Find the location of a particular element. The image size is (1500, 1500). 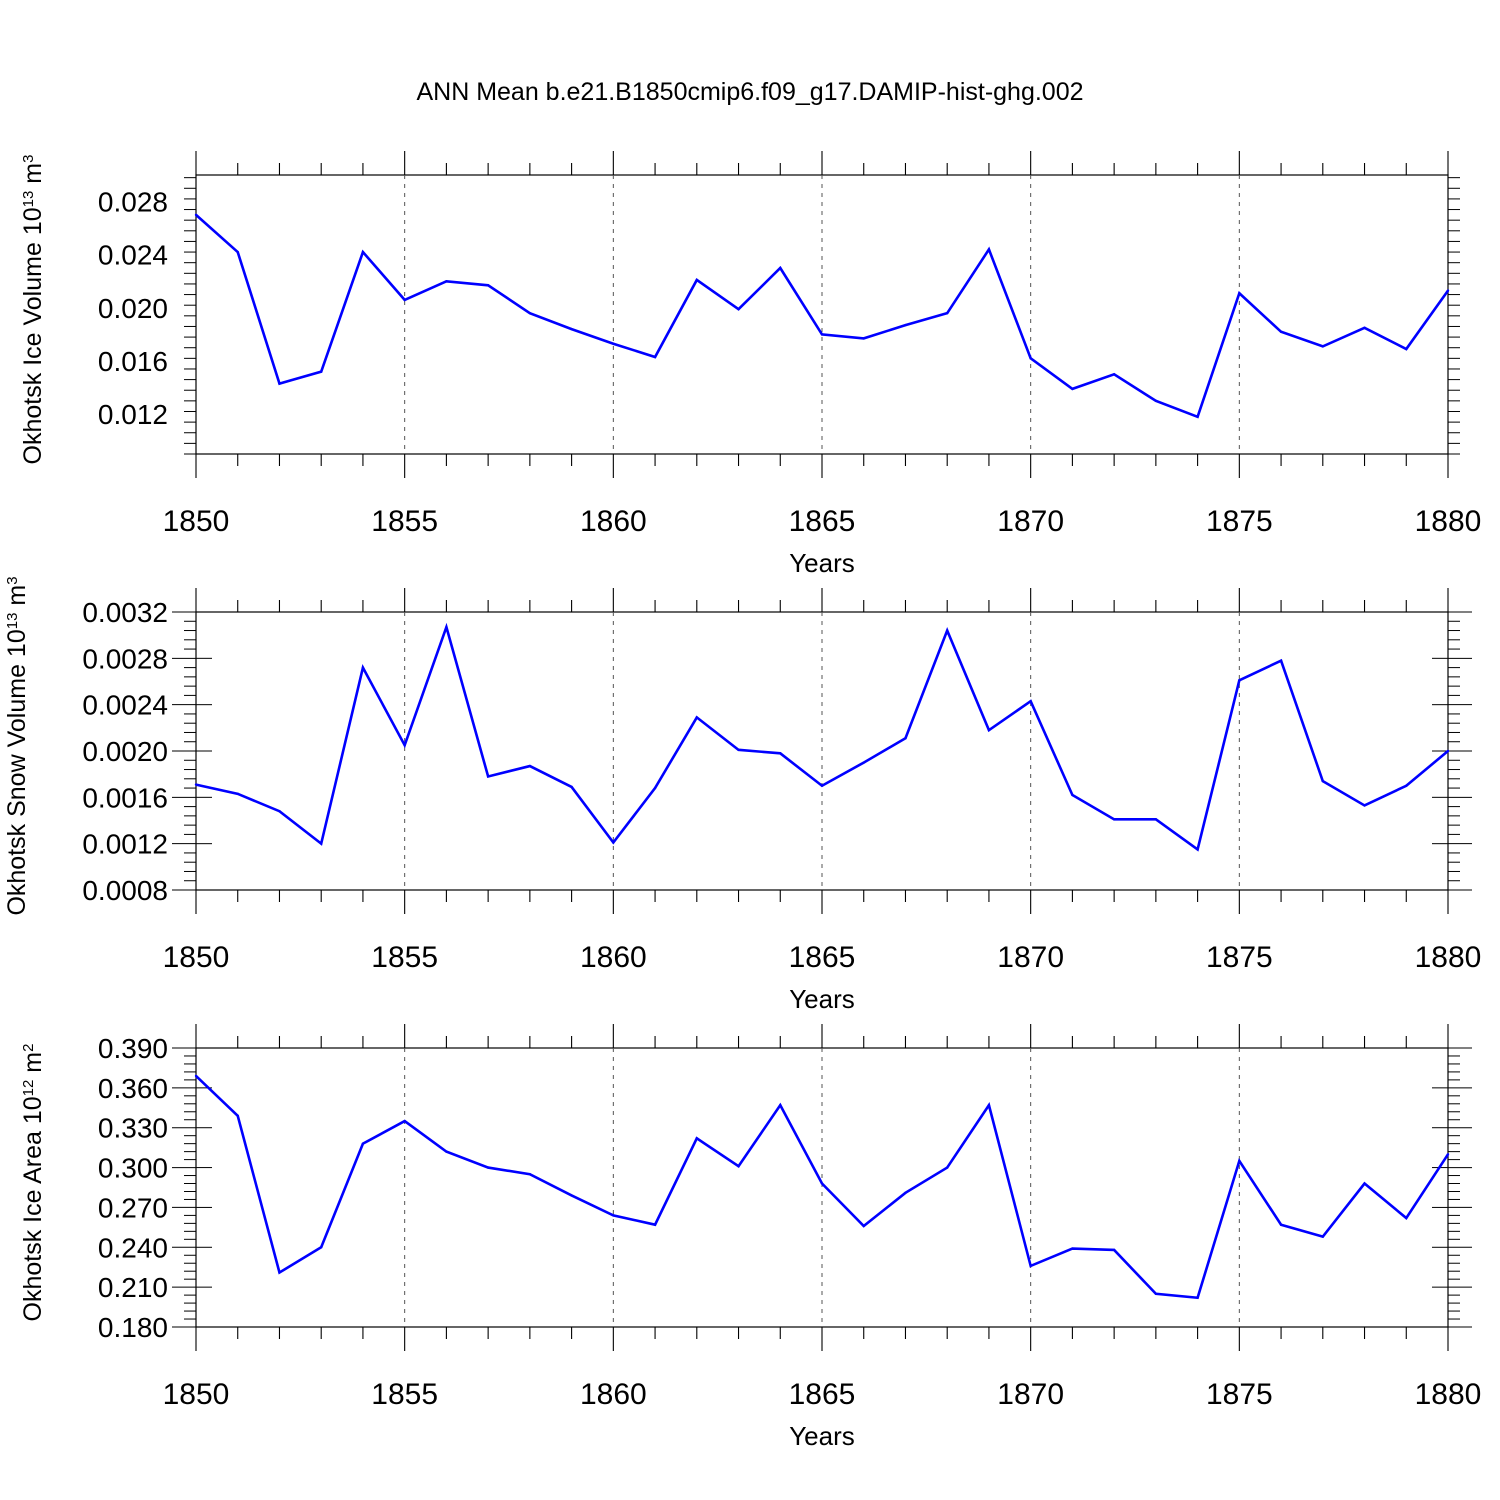

y-tick-label: 0.012 is located at coordinates (133, 414).